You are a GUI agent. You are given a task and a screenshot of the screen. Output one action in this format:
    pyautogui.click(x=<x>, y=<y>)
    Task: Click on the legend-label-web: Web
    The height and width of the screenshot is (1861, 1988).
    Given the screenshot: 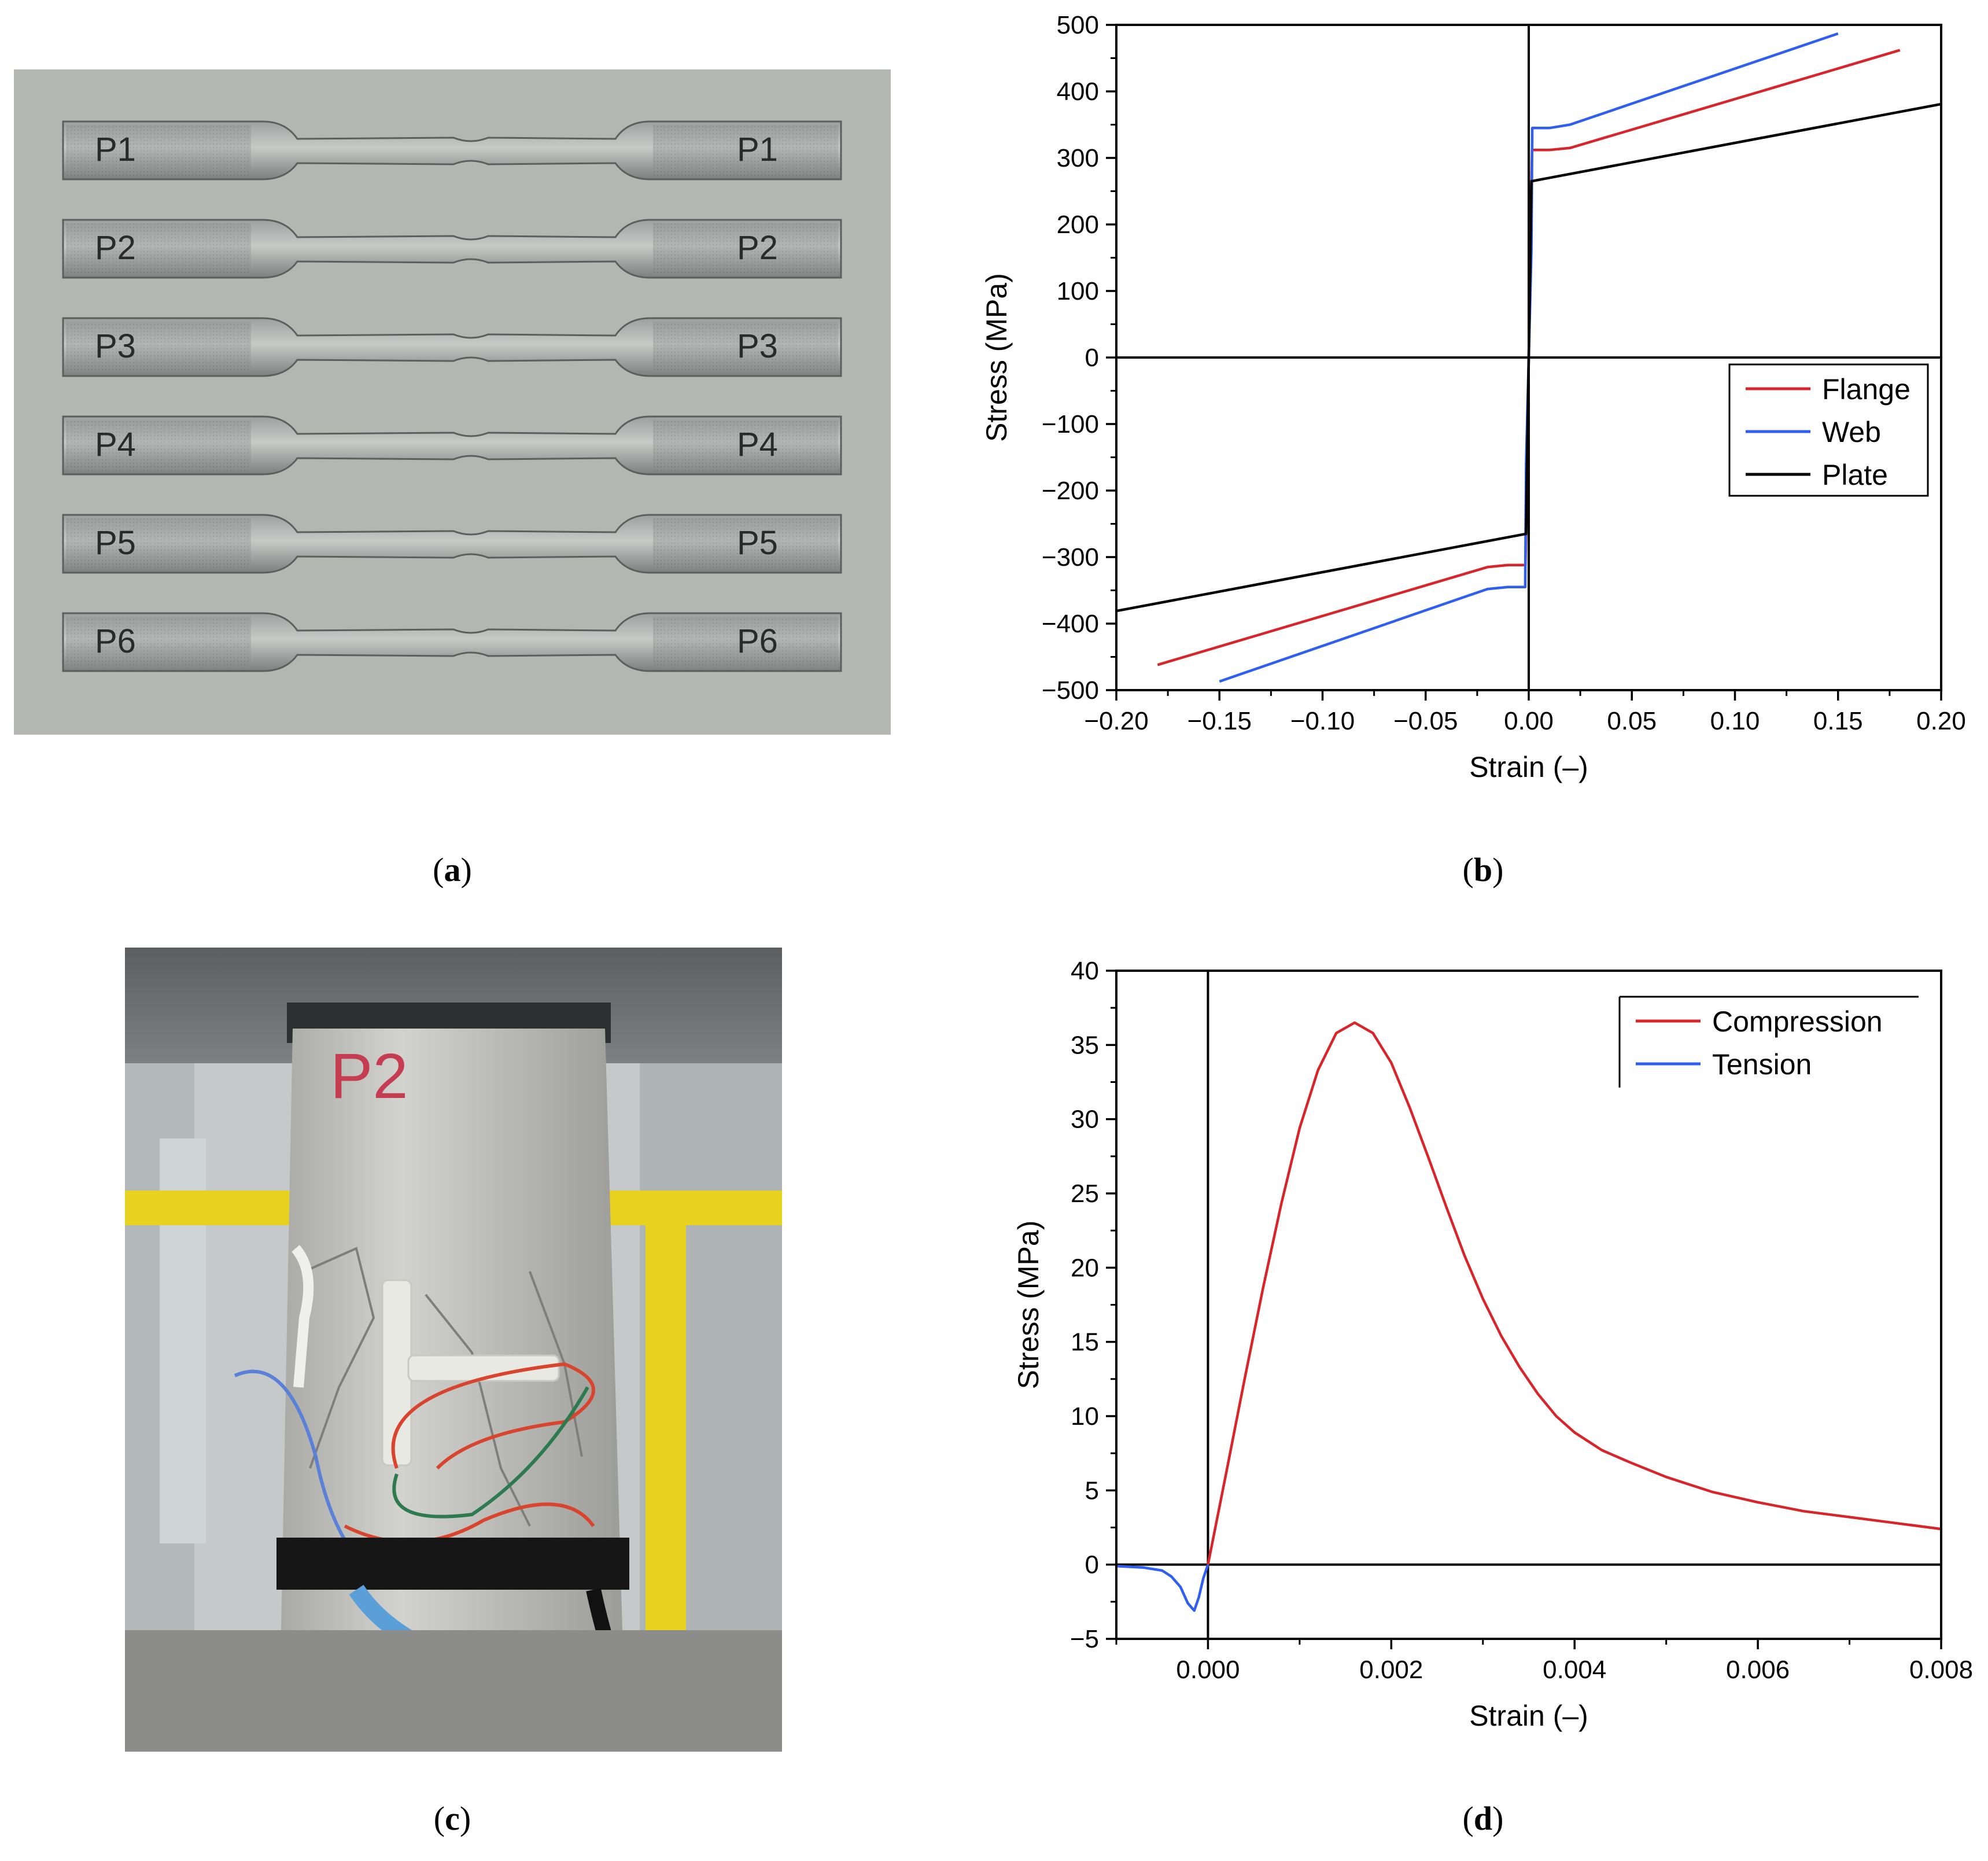 What is the action you would take?
    pyautogui.click(x=1851, y=432)
    